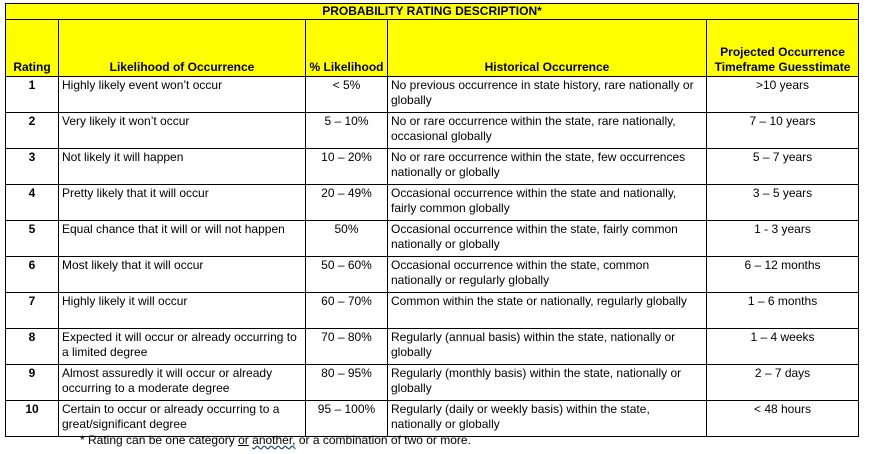 The width and height of the screenshot is (869, 454). Describe the element at coordinates (32, 94) in the screenshot. I see `table-cell: 1` at that location.